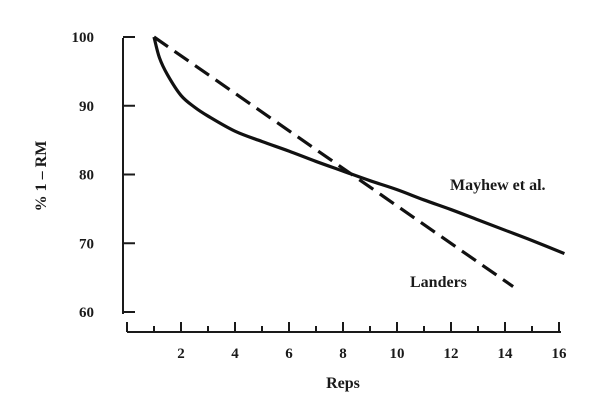 This screenshot has height=415, width=600. Describe the element at coordinates (451, 354) in the screenshot. I see `x-tick-label: 12` at that location.